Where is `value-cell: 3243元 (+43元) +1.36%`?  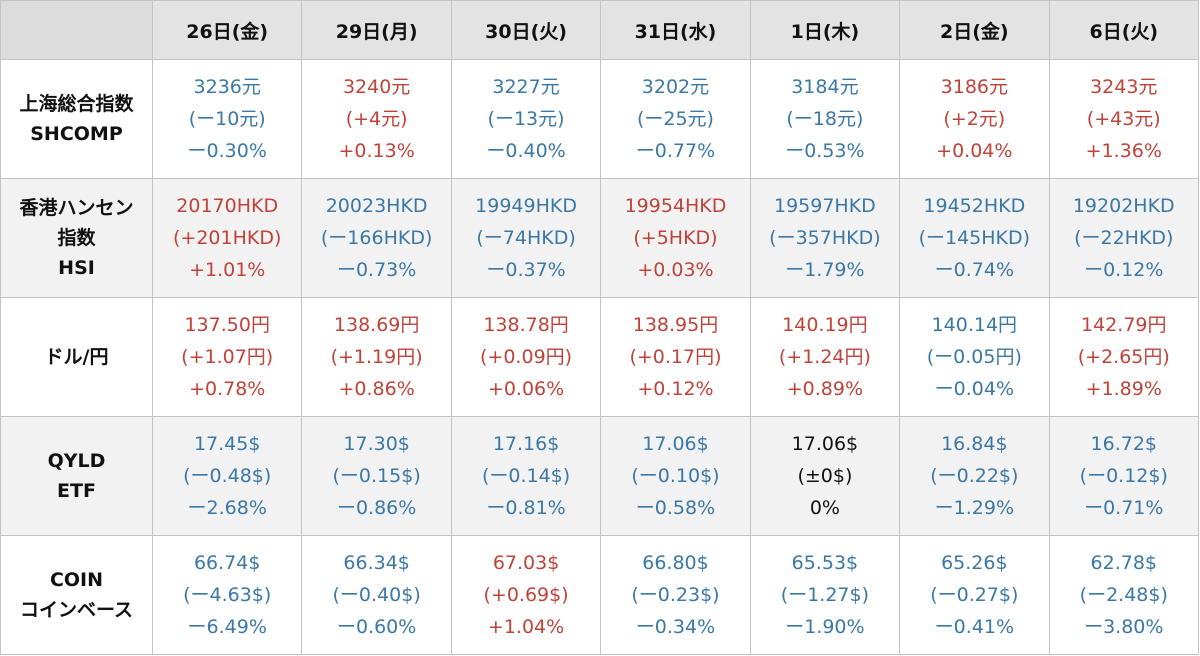
value-cell: 3243元 (+43元) +1.36% is located at coordinates (1124, 119).